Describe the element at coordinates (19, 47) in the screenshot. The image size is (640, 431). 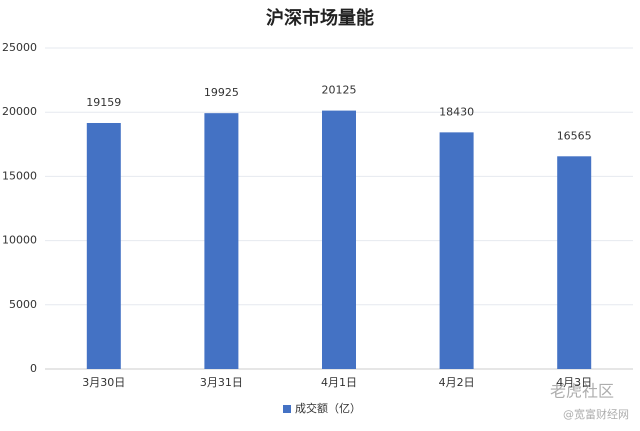
I see `y-tick-label: 25000` at that location.